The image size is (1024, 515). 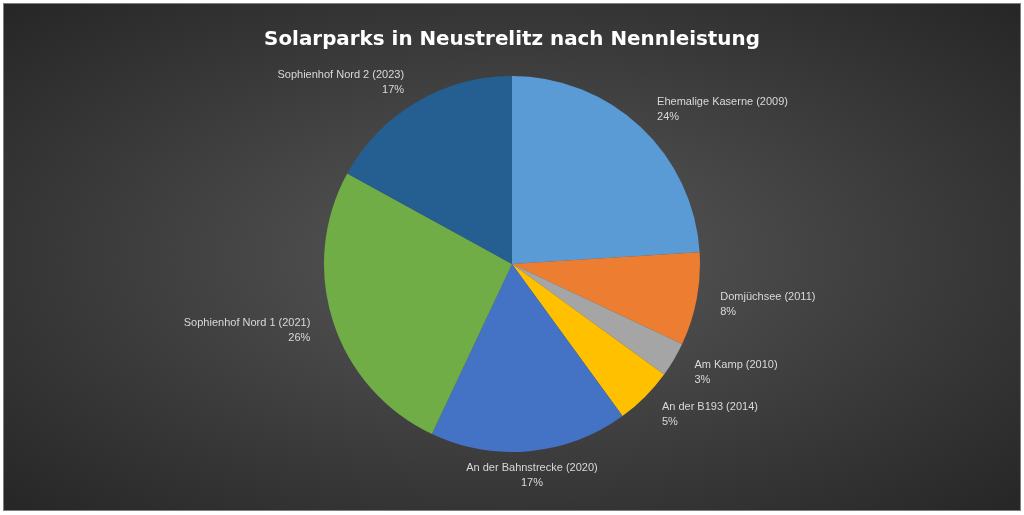 I want to click on data-label: 8%, so click(x=728, y=310).